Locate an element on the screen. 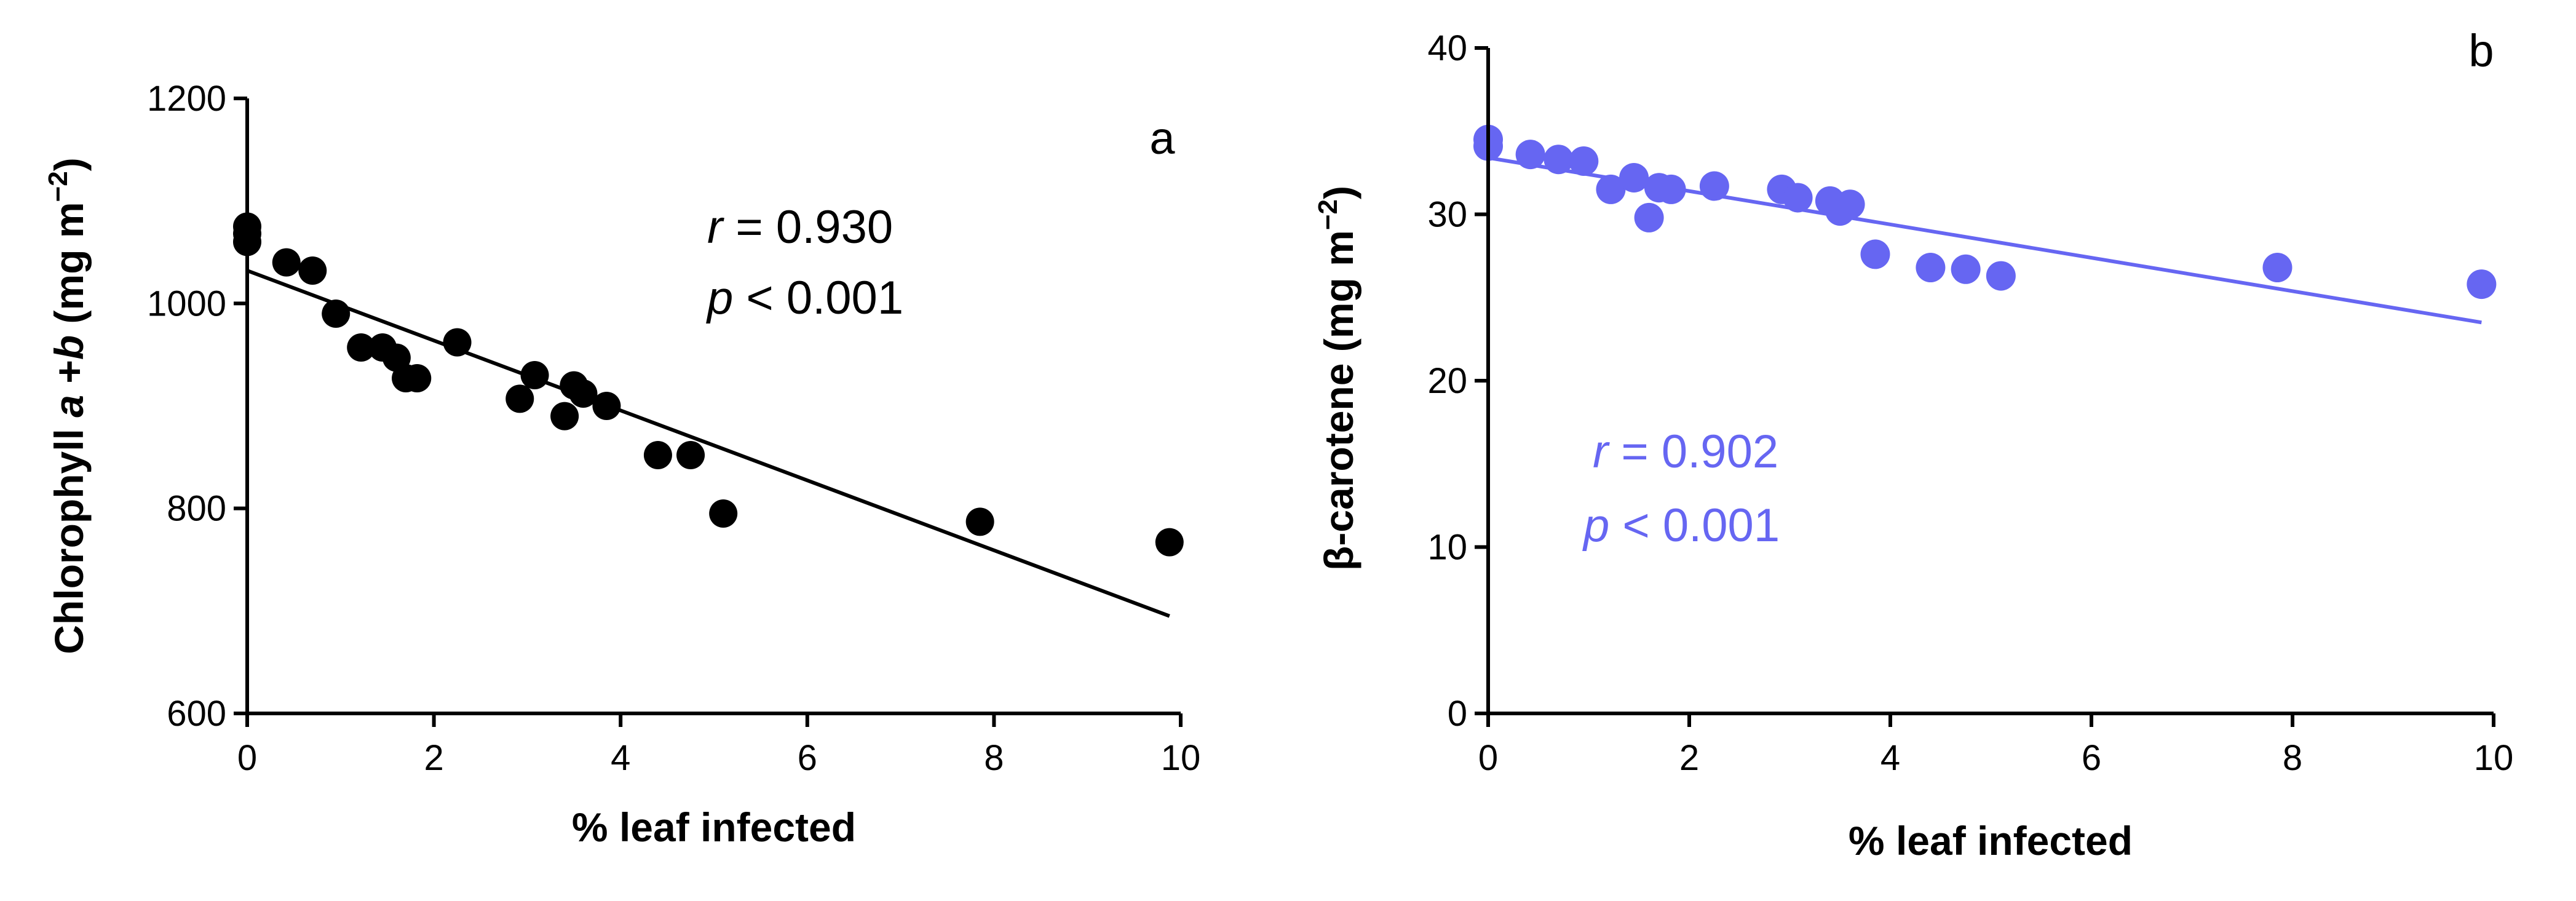 The height and width of the screenshot is (901, 2576). panel-a-y-ticks: 600 800 1000 1200 is located at coordinates (197, 406).